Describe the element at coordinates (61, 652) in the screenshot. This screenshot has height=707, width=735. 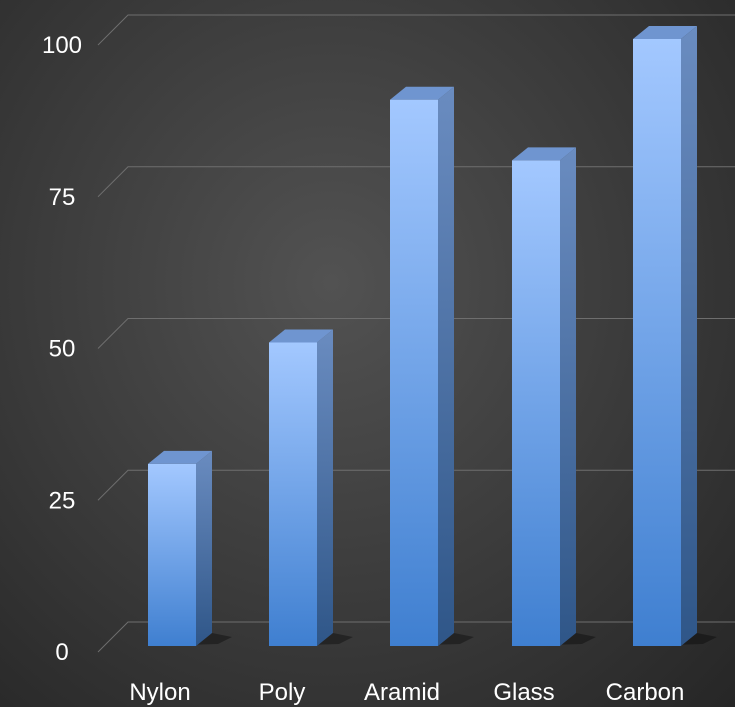
I see `y-tick-label: 0` at that location.